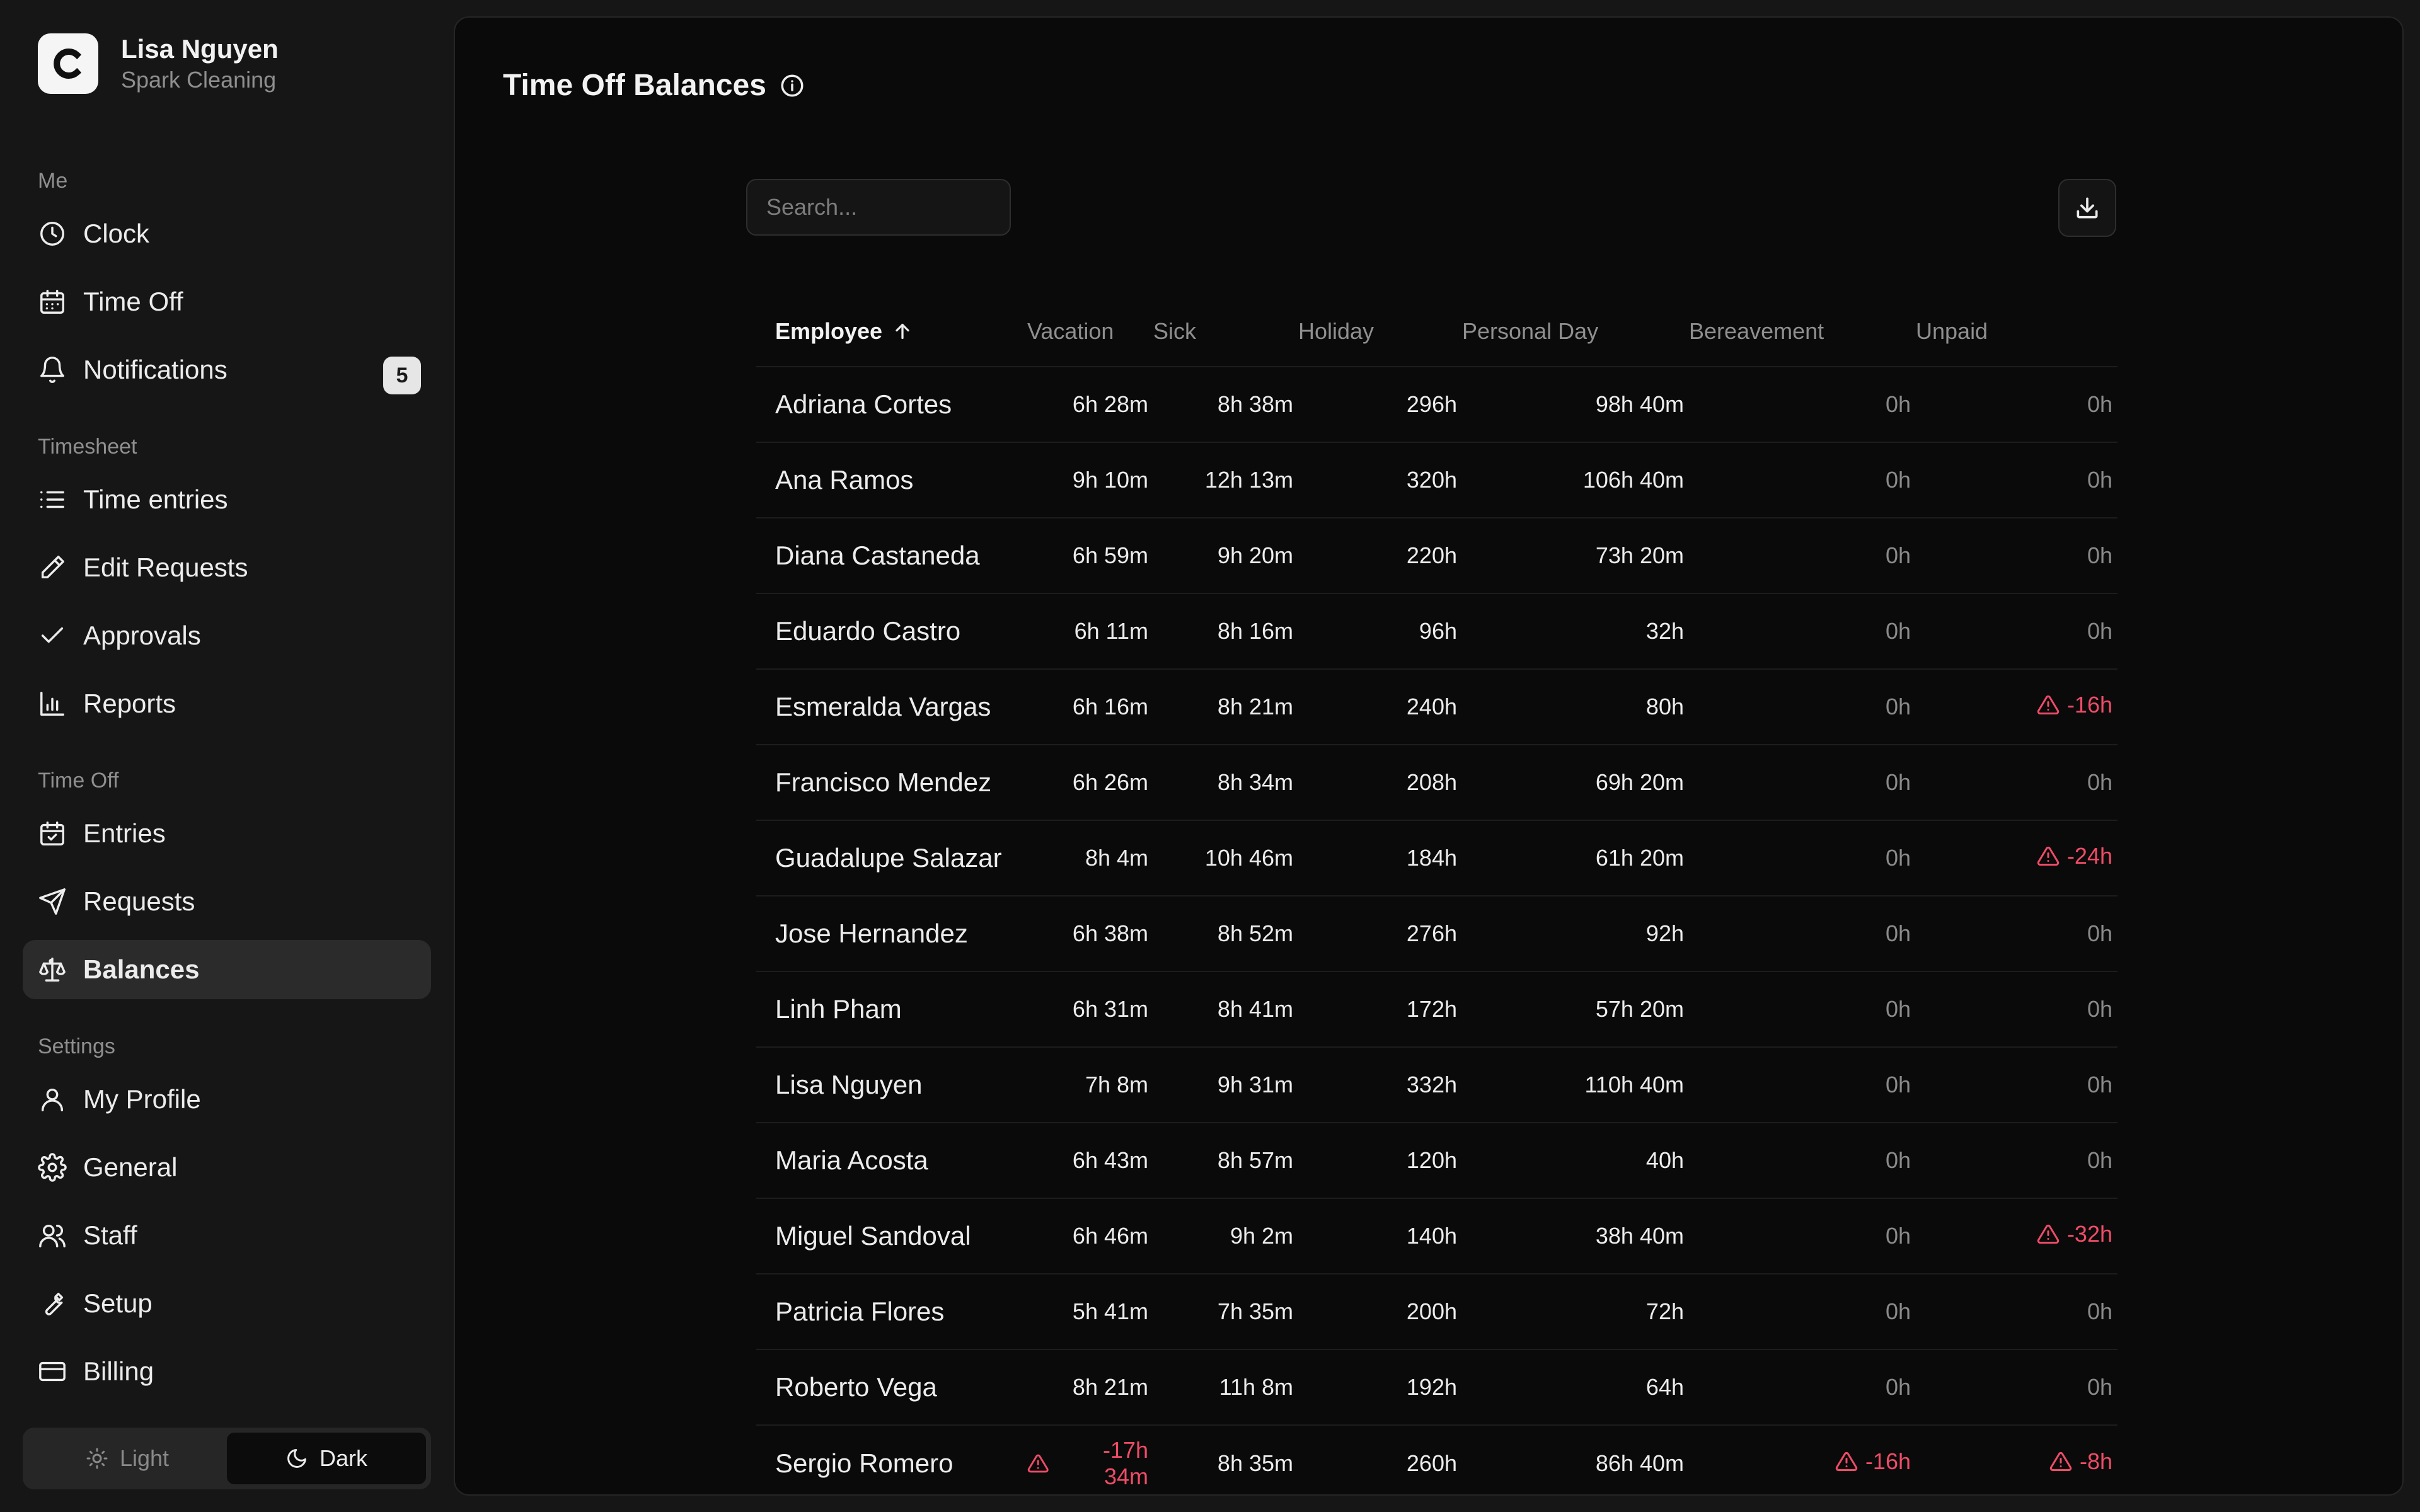 Image resolution: width=2420 pixels, height=1512 pixels. Describe the element at coordinates (1225, 1160) in the screenshot. I see `balance-cell: 8h 57m` at that location.